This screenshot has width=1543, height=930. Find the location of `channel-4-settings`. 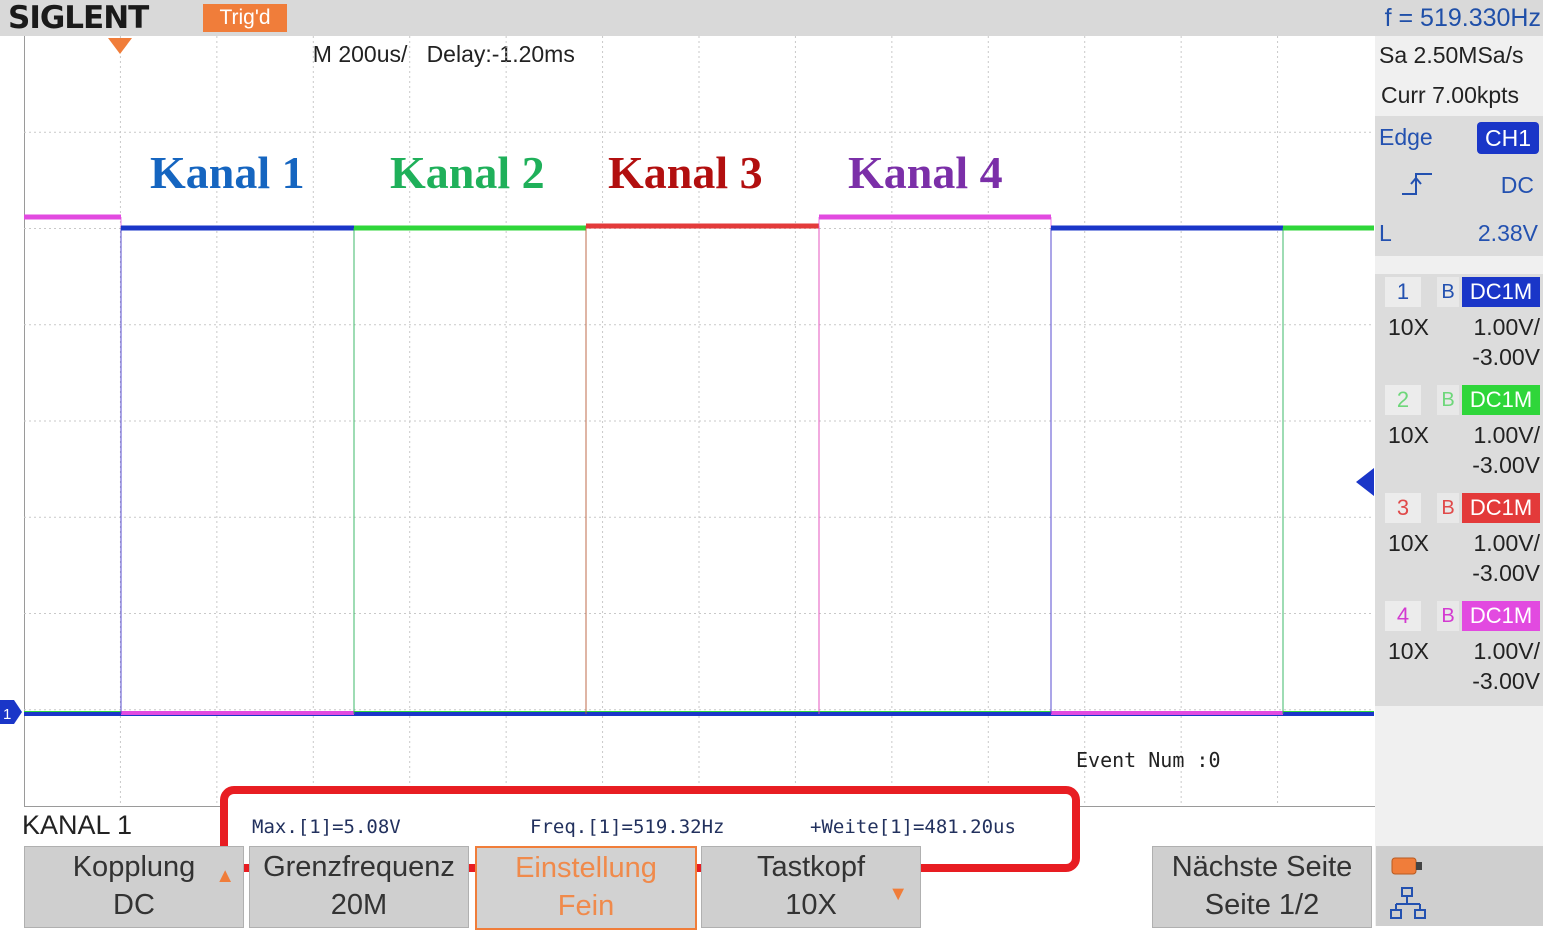

channel-4-settings is located at coordinates (1459, 670).